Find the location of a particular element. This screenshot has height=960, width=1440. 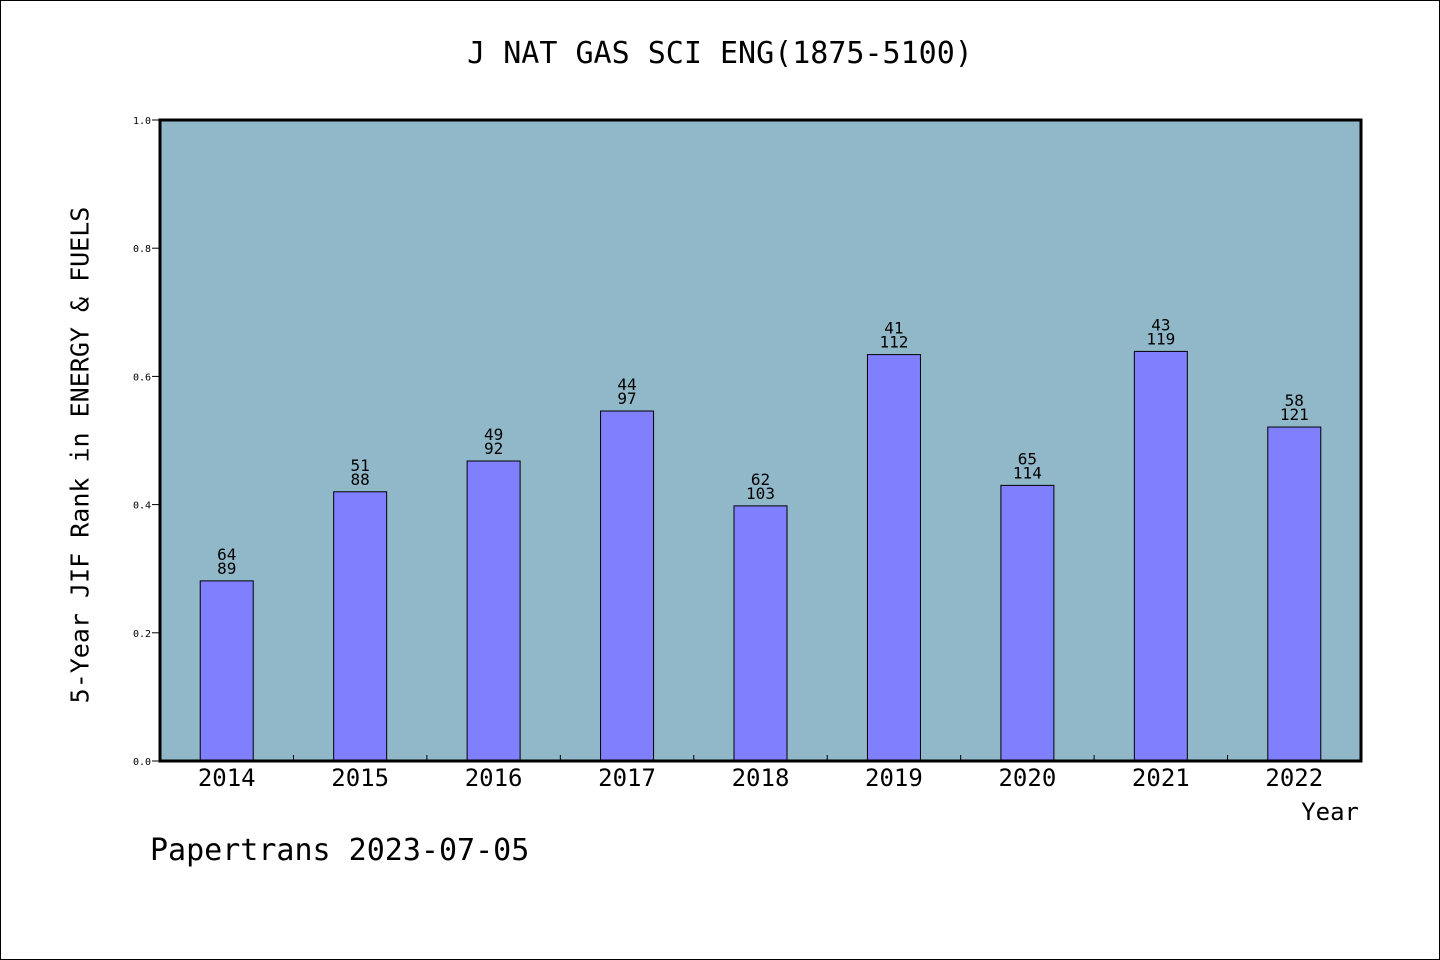

y-tick-label: 0.2 is located at coordinates (142, 634).